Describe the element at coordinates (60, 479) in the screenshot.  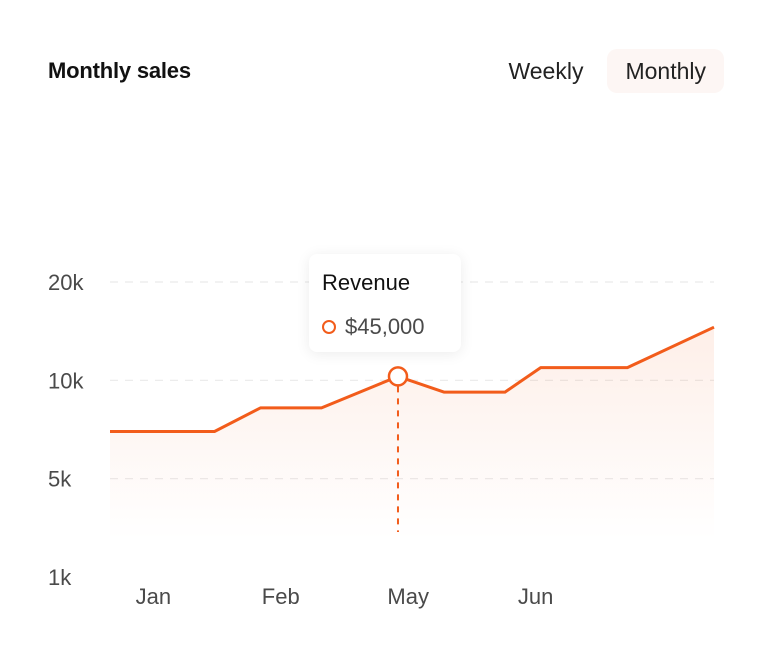
I see `y-tick-label: 5k` at that location.